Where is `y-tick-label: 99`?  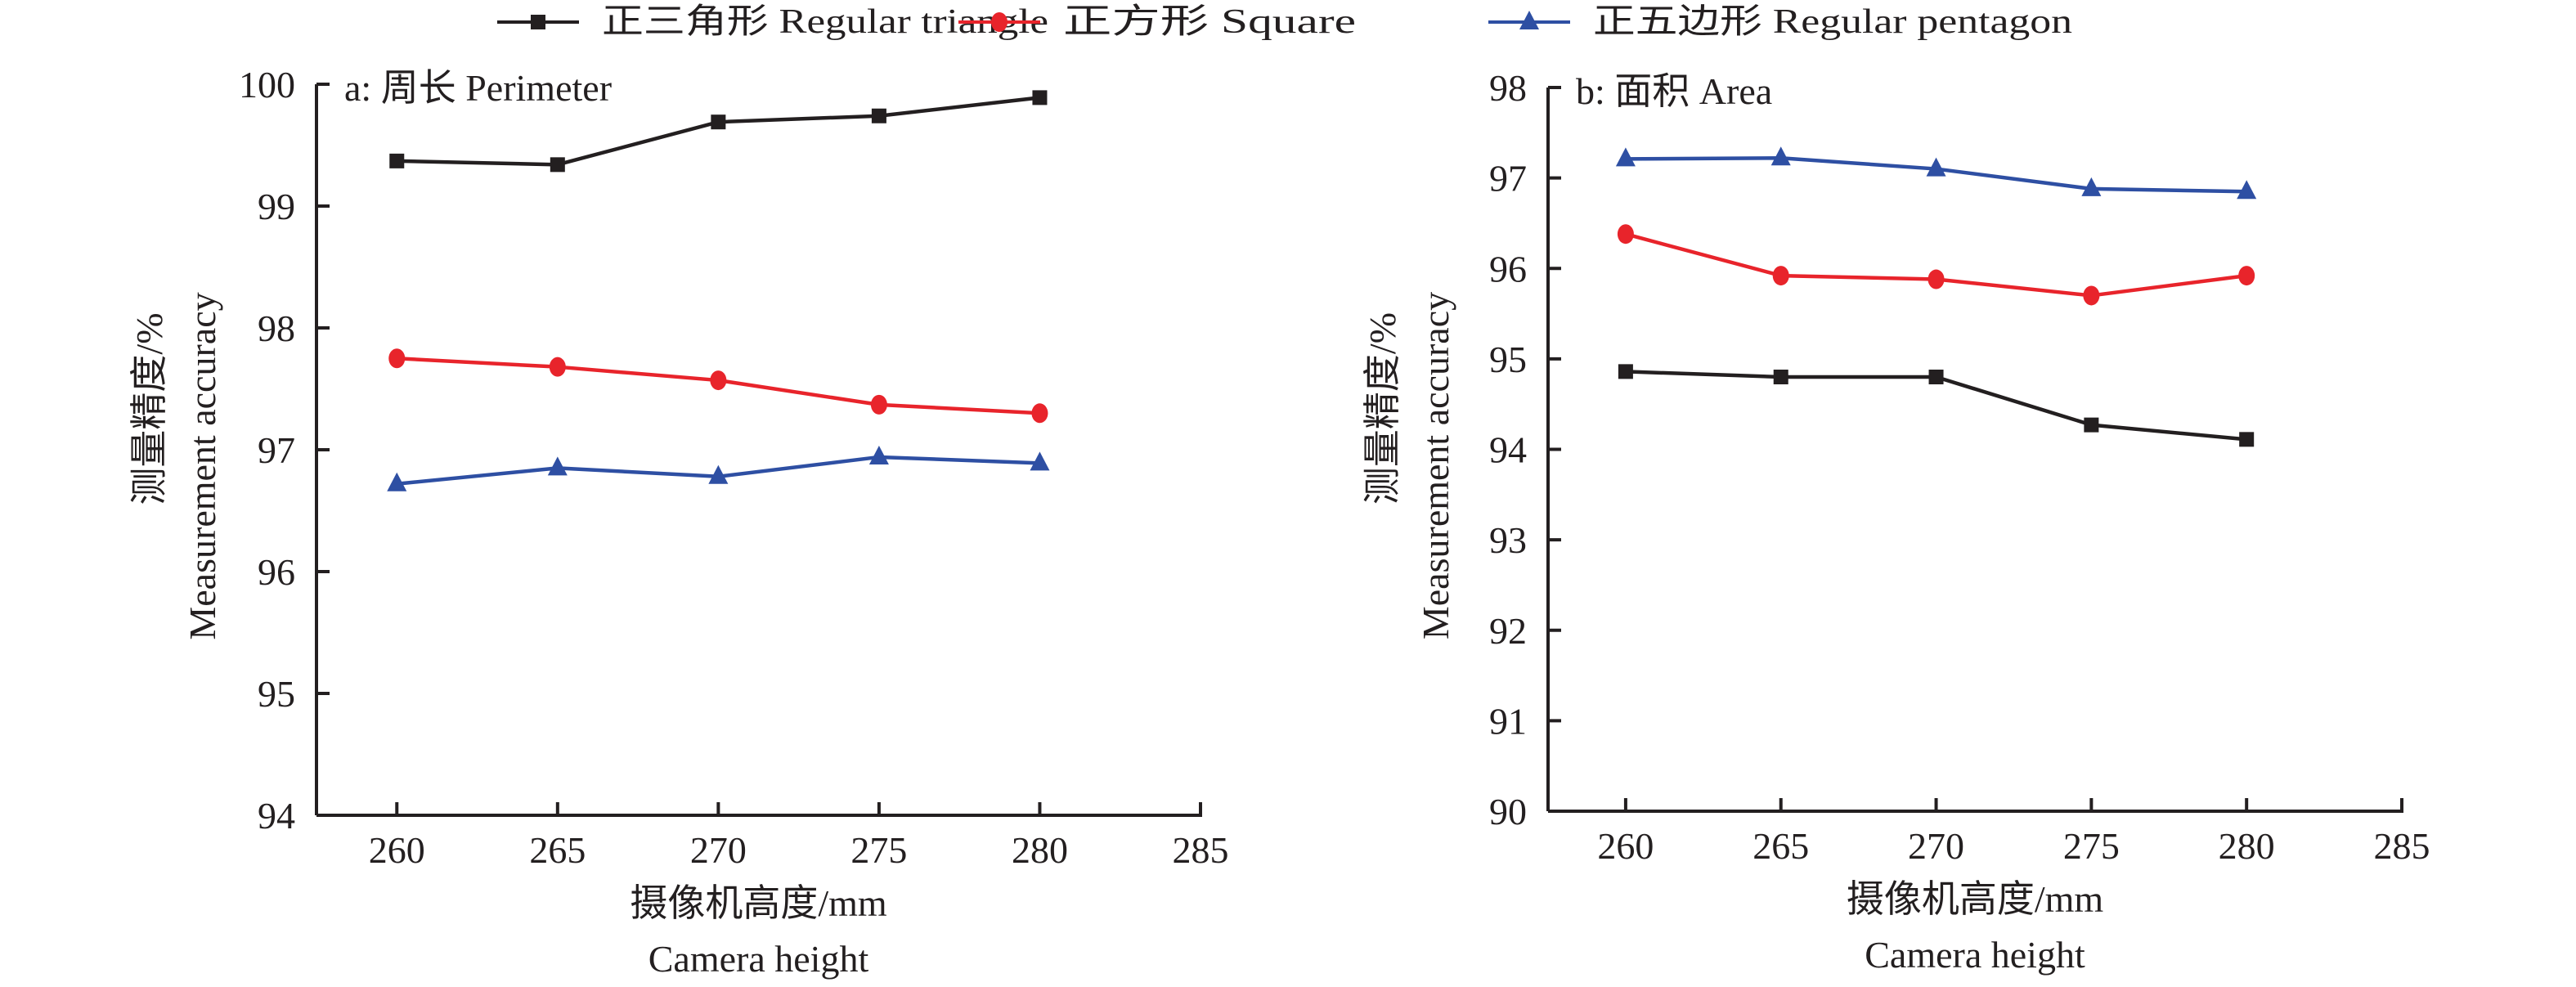 y-tick-label: 99 is located at coordinates (276, 207).